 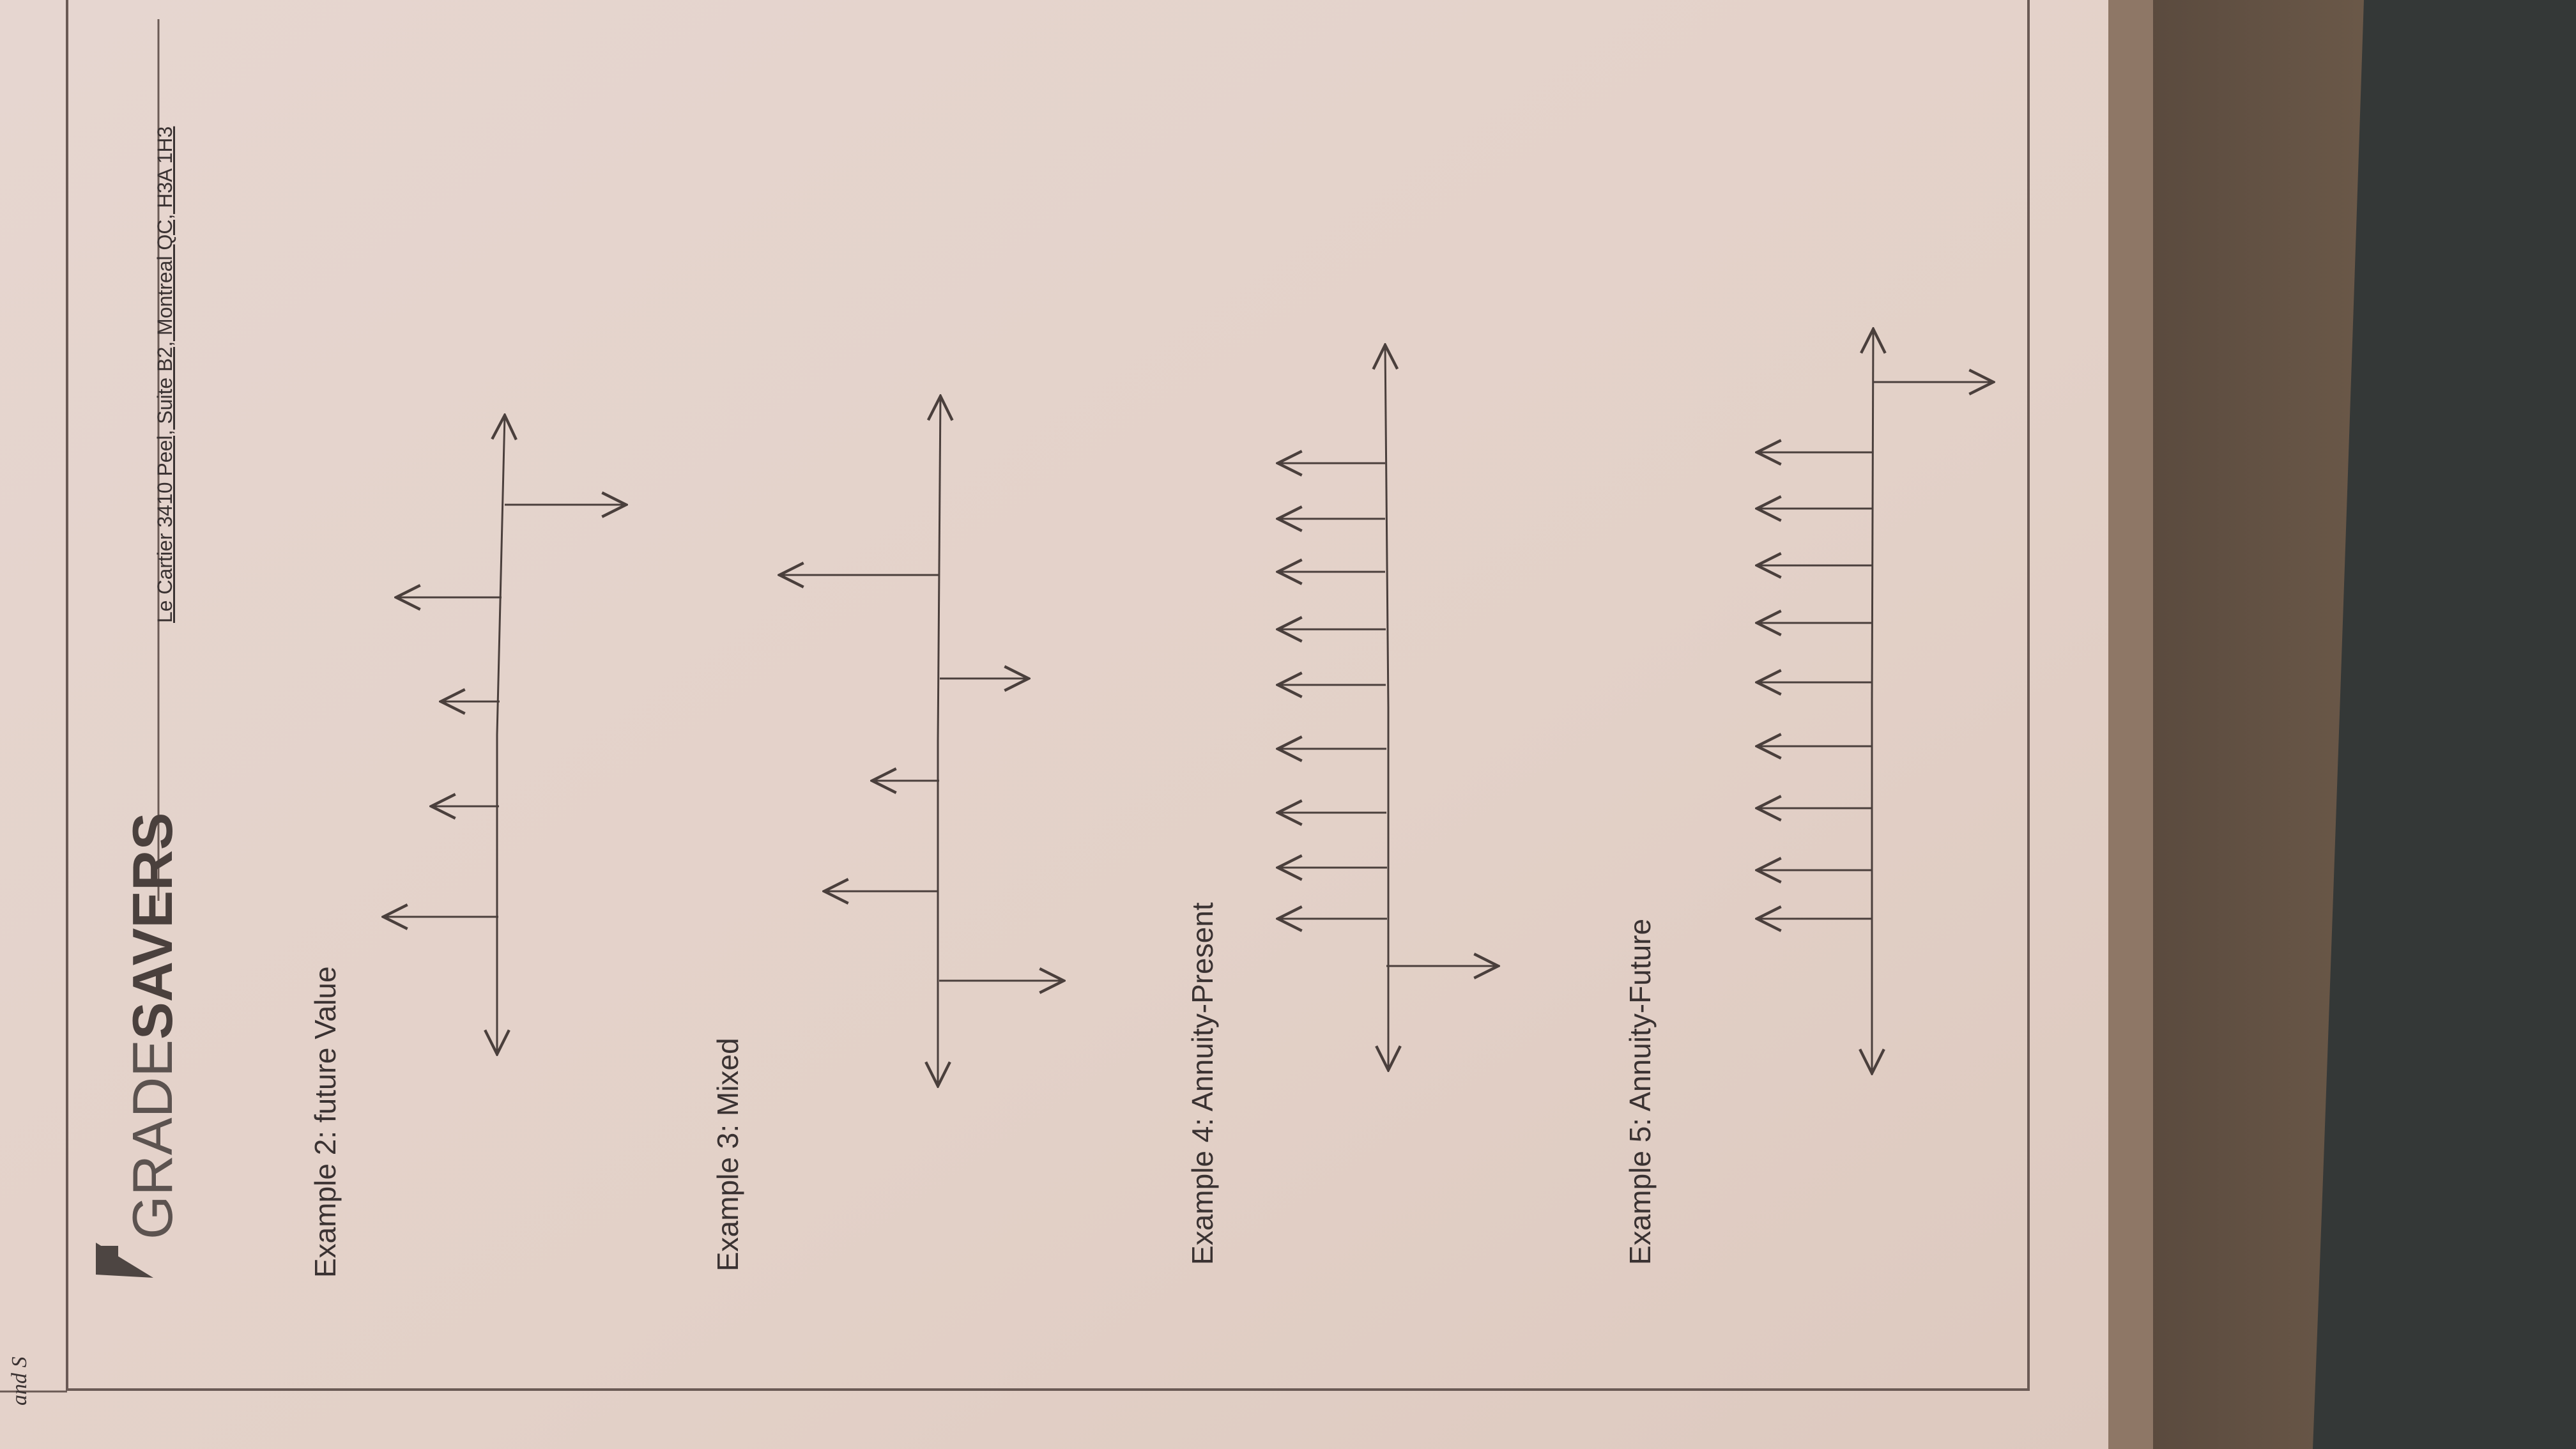 I want to click on example-3-title: Example 3: Mixed, so click(x=727, y=1154).